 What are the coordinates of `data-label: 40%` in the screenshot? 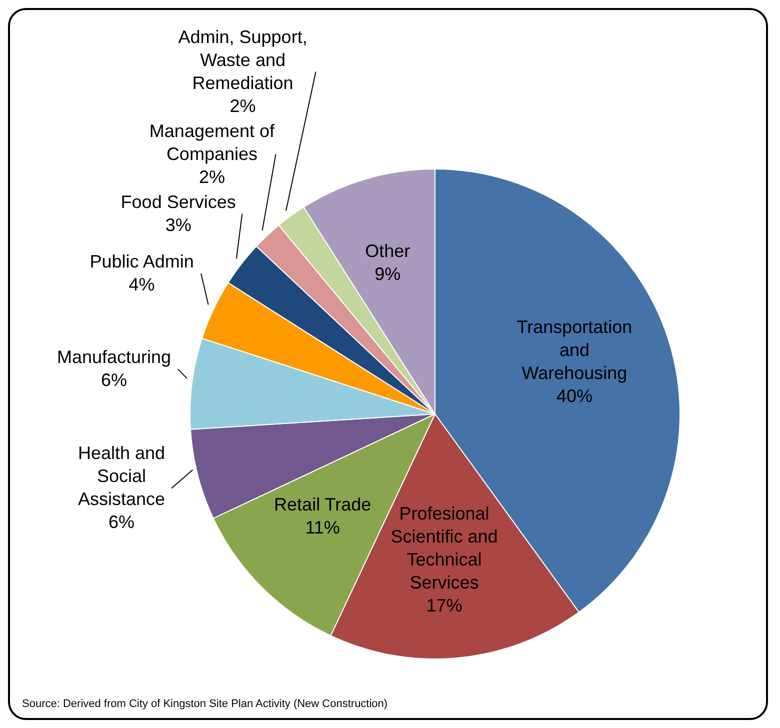 It's located at (574, 396).